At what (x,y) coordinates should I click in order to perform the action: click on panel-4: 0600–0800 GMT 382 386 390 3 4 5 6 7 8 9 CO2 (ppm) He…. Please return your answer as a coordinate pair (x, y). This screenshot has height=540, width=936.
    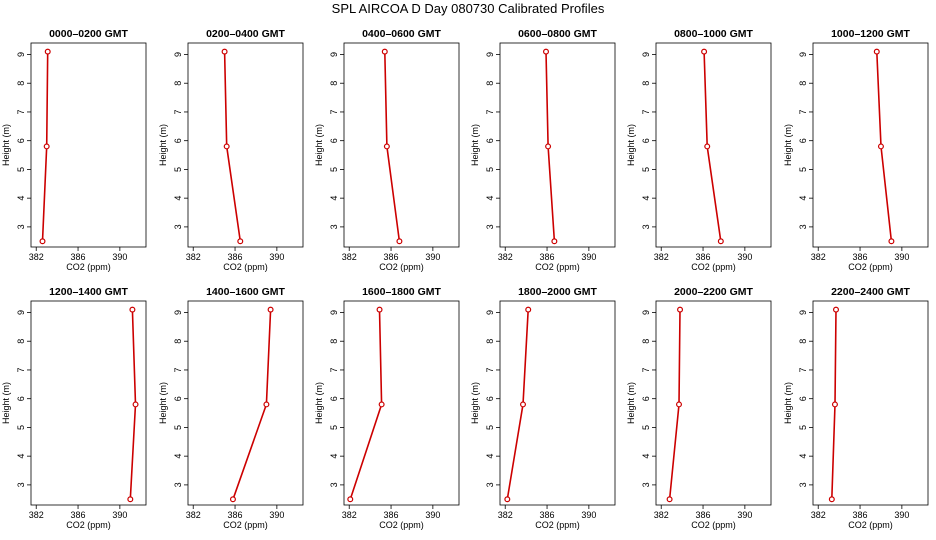
    Looking at the image, I should click on (543, 150).